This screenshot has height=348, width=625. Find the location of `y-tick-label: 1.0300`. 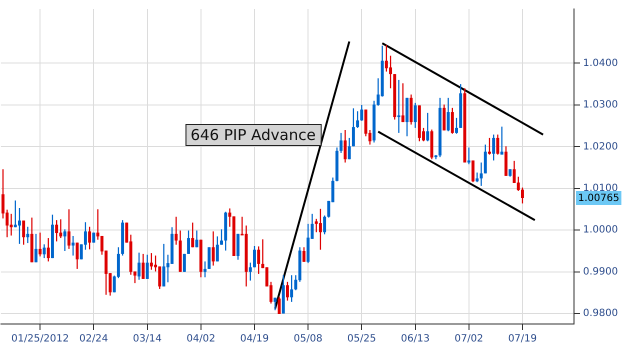

y-tick-label: 1.0300 is located at coordinates (600, 105).